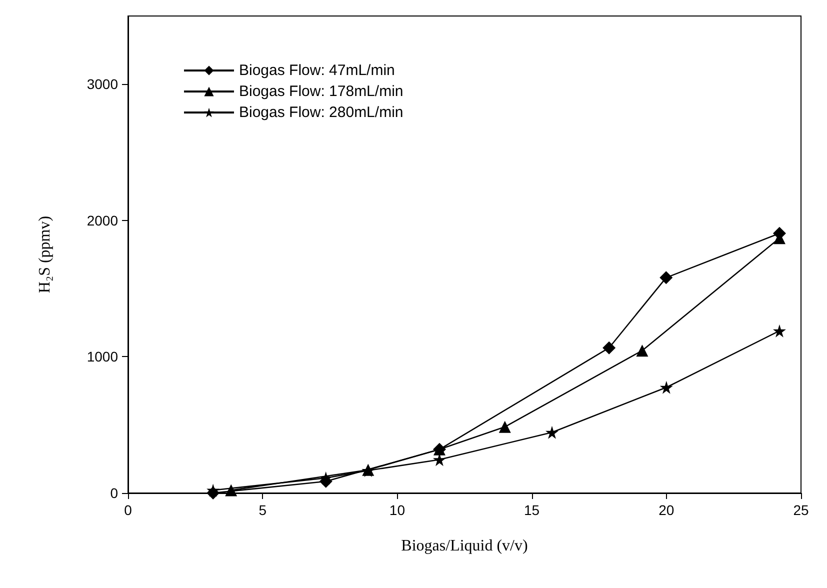  I want to click on y-tick-label: 2000, so click(102, 220).